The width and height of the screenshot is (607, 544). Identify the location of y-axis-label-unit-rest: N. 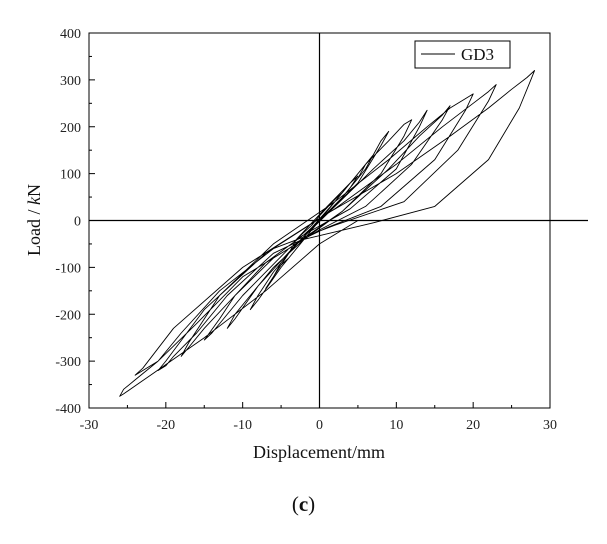
(34, 190).